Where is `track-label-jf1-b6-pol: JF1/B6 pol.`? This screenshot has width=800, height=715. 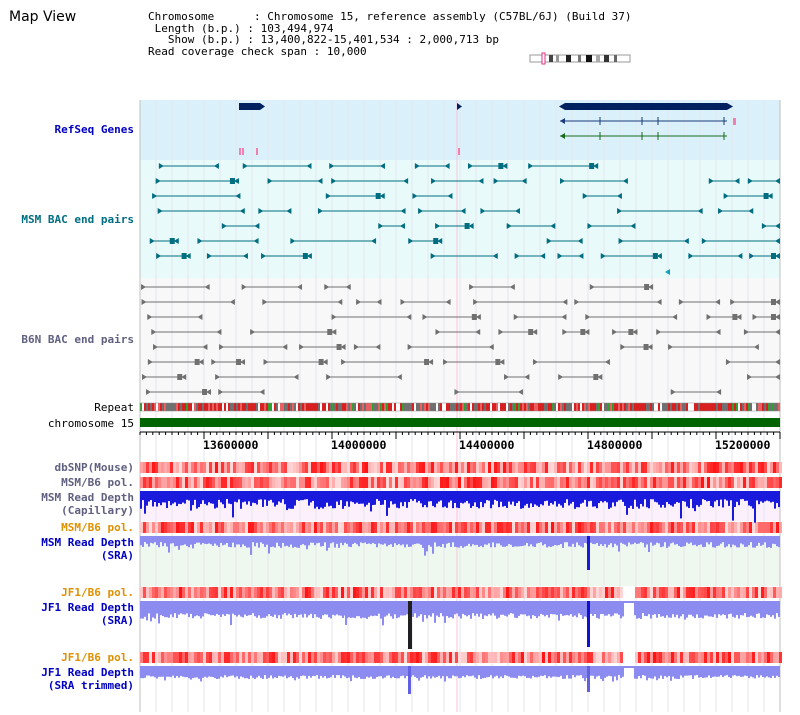
track-label-jf1-b6-pol: JF1/B6 pol. is located at coordinates (97, 592).